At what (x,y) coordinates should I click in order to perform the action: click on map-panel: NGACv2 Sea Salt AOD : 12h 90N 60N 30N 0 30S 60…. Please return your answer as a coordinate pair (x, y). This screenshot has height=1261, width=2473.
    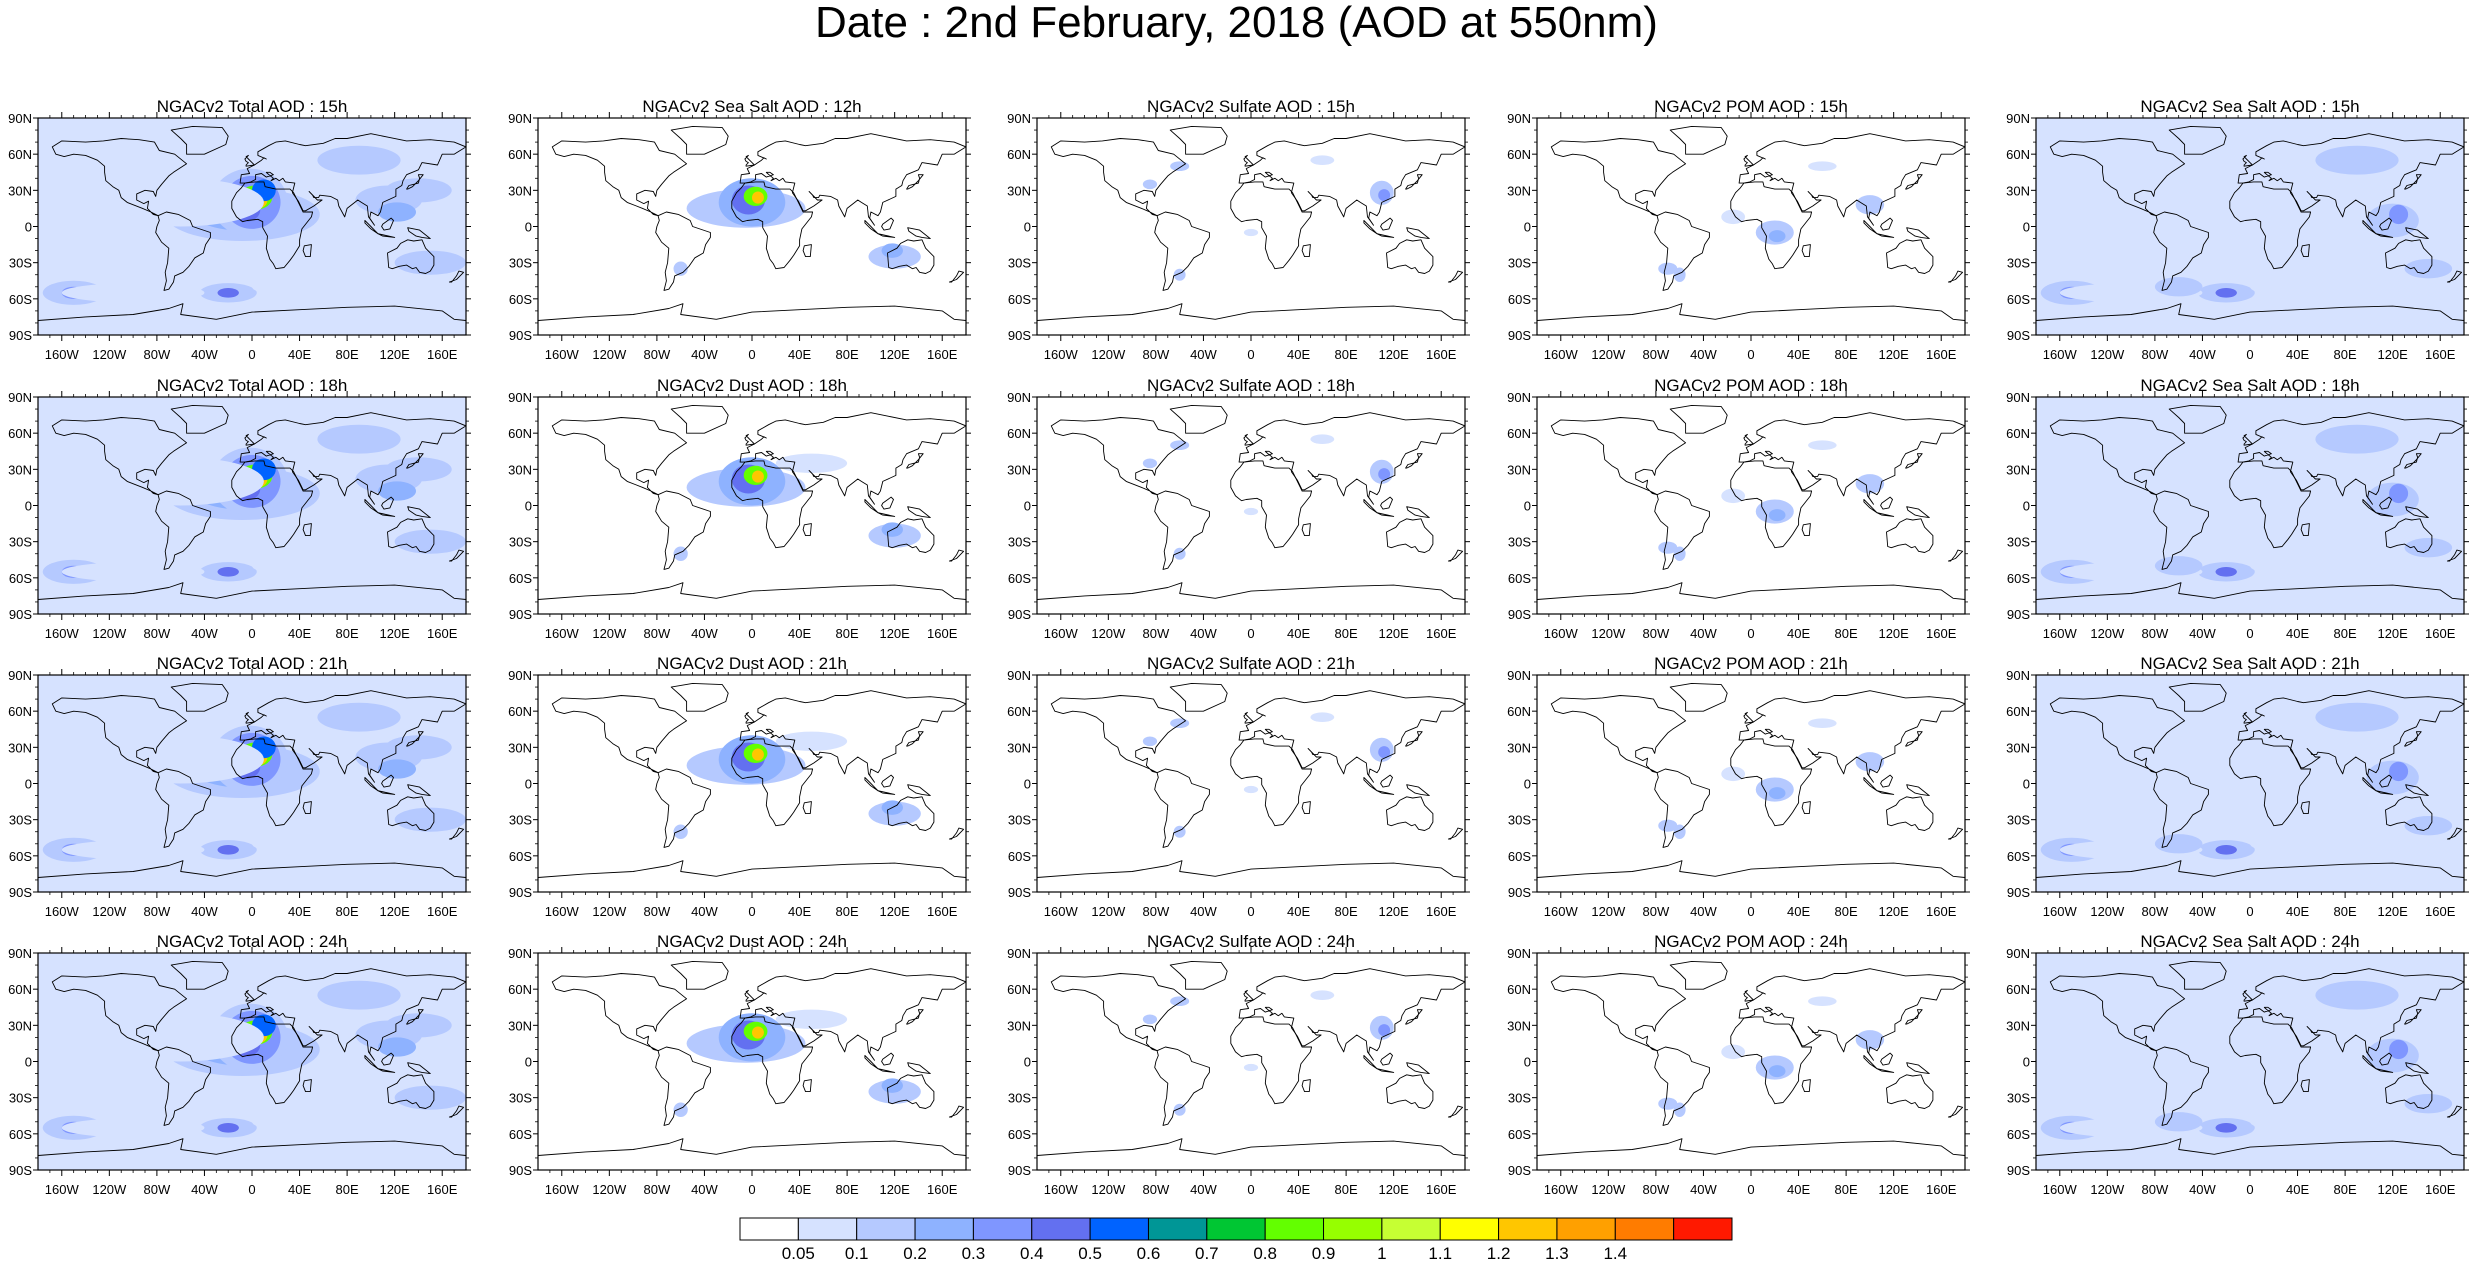
    Looking at the image, I should click on (739, 229).